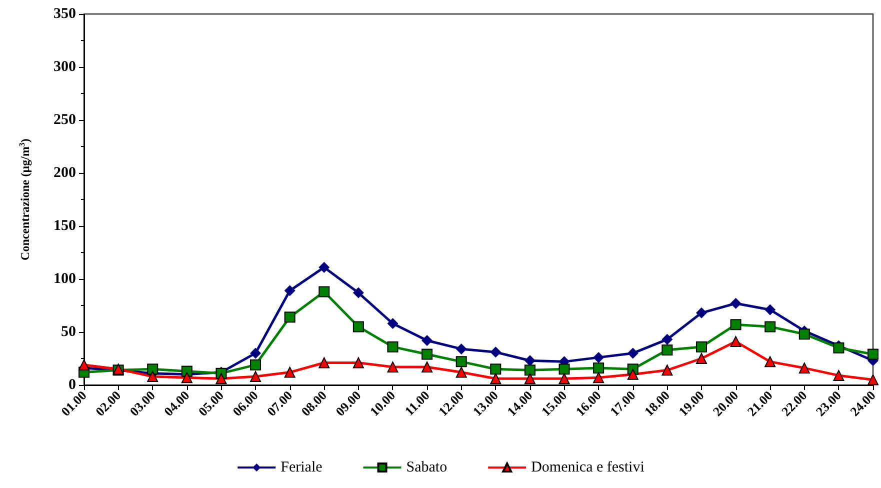 The height and width of the screenshot is (488, 881). What do you see at coordinates (65, 226) in the screenshot?
I see `y-tick-label: 150` at bounding box center [65, 226].